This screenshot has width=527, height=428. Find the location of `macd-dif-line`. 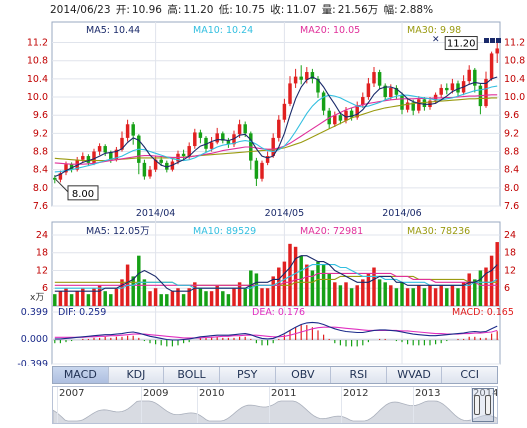

macd-dif-line is located at coordinates (276, 331).